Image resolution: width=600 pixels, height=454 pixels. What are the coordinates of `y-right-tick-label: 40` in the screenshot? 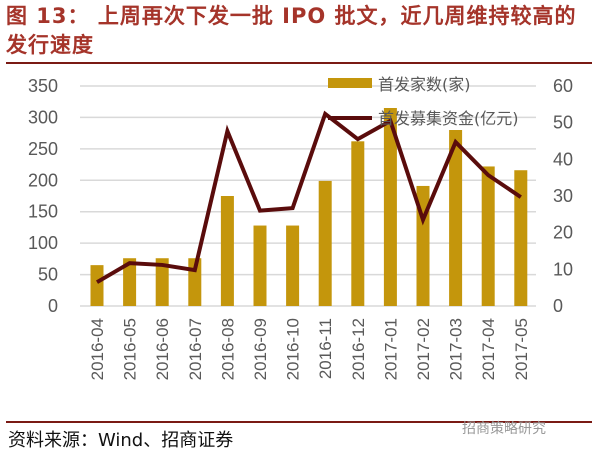 It's located at (563, 159).